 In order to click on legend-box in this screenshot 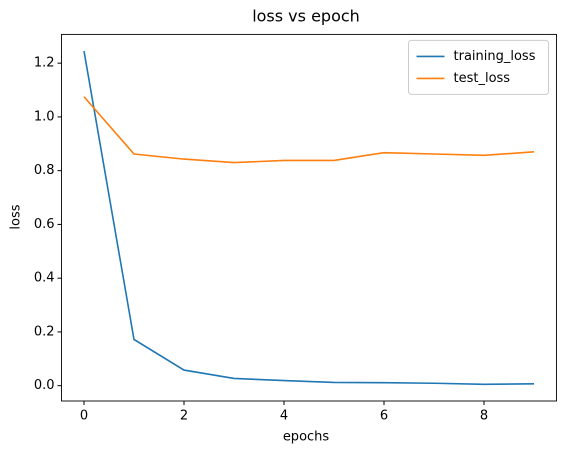, I will do `click(478, 67)`.